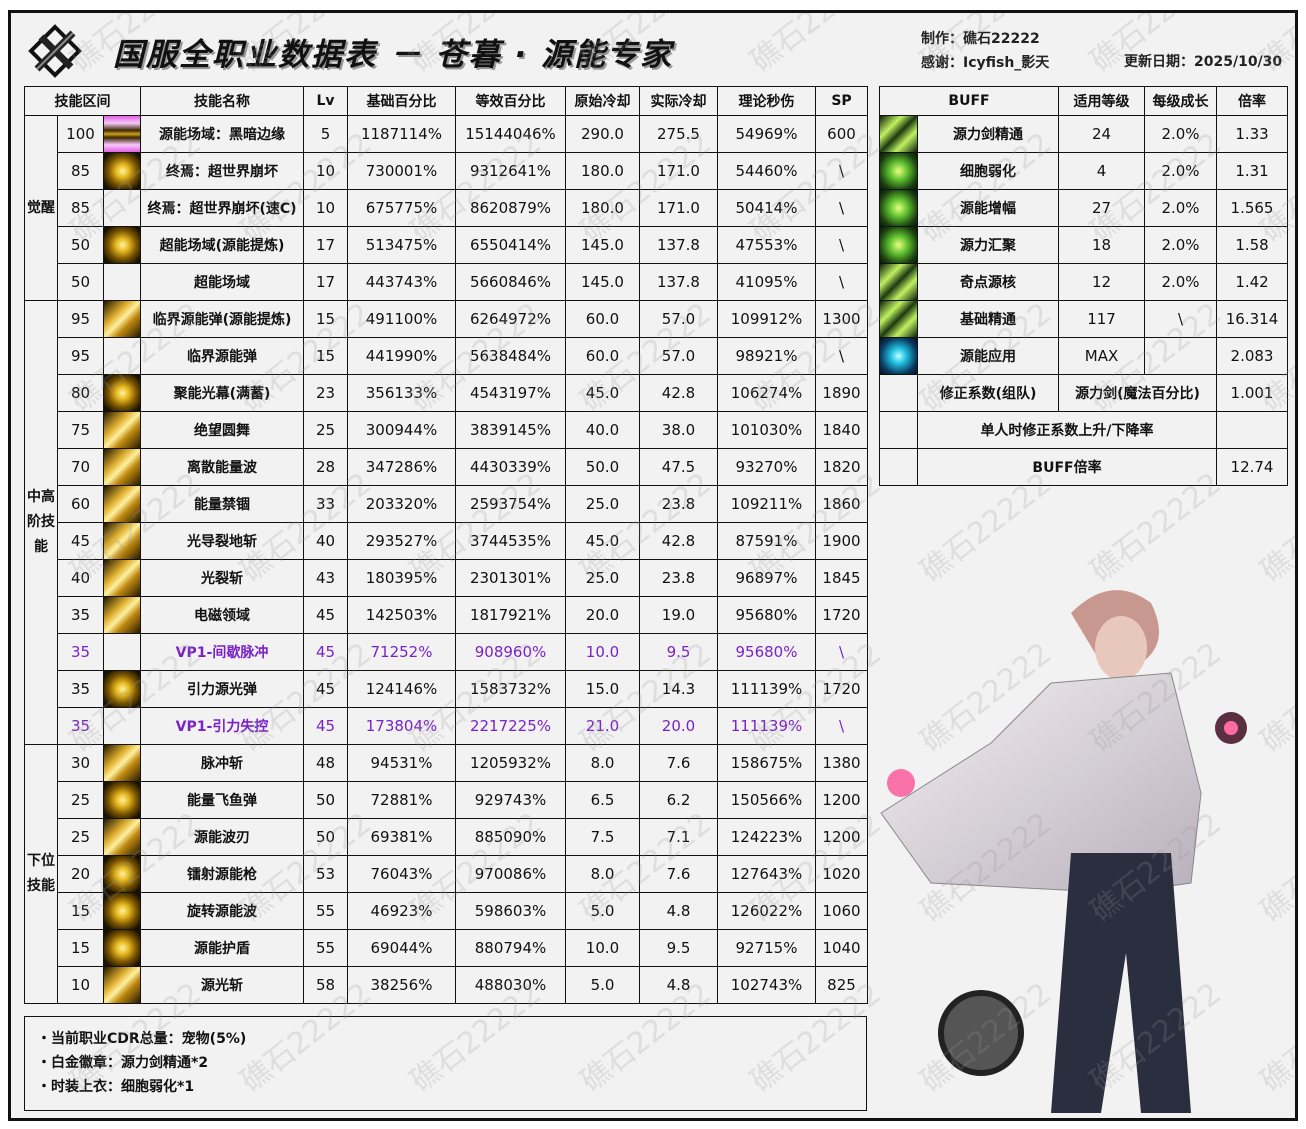 Image resolution: width=1306 pixels, height=1129 pixels. Describe the element at coordinates (401, 985) in the screenshot. I see `base-percent: 38256%` at that location.